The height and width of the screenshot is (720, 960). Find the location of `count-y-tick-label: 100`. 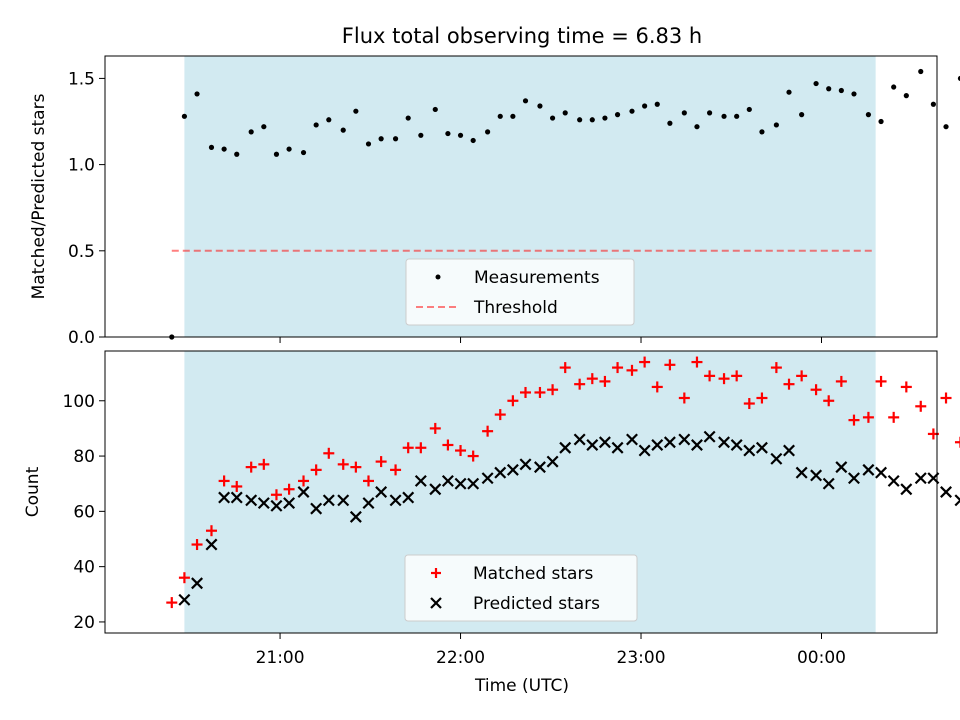

count-y-tick-label: 100 is located at coordinates (79, 402).